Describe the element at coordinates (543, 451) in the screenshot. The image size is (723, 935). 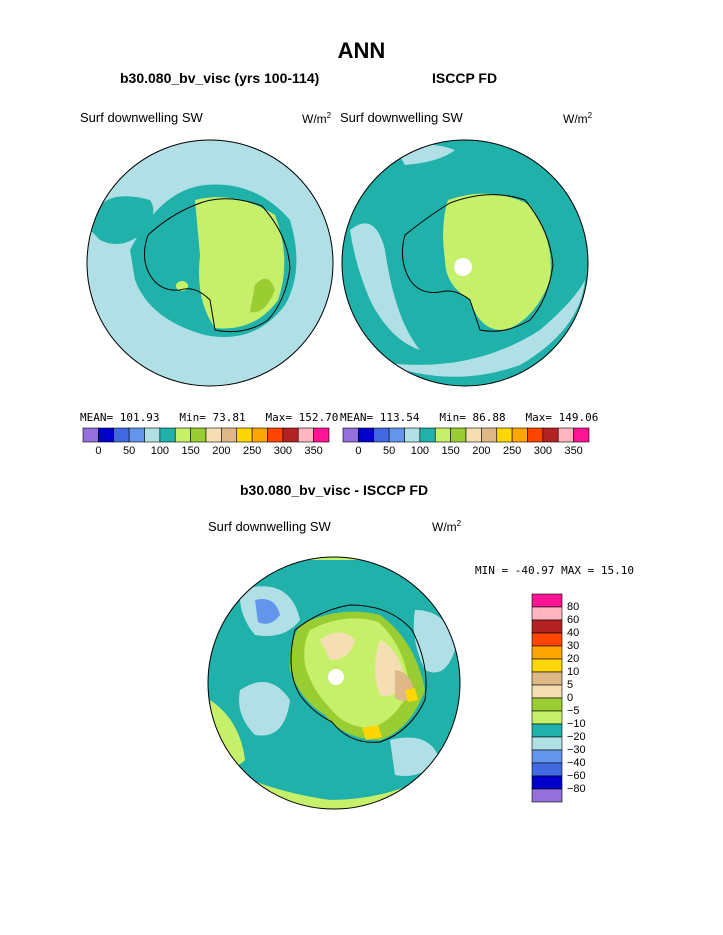
I see `panel2-colorbar-tick-label: 300` at that location.